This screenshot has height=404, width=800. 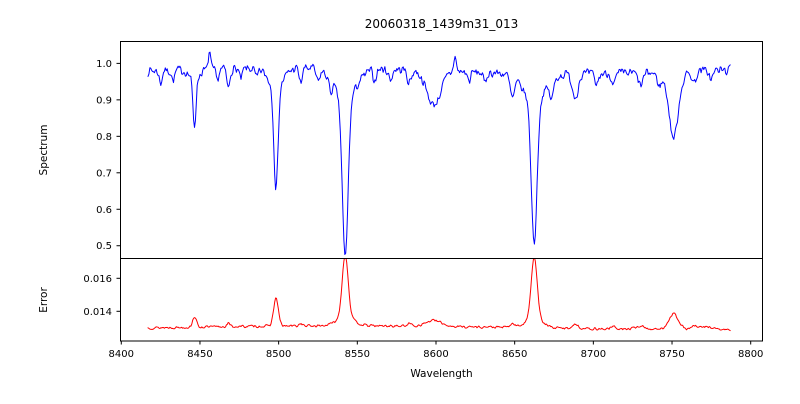 What do you see at coordinates (441, 24) in the screenshot?
I see `chart-title: 20060318_1439m31_013` at bounding box center [441, 24].